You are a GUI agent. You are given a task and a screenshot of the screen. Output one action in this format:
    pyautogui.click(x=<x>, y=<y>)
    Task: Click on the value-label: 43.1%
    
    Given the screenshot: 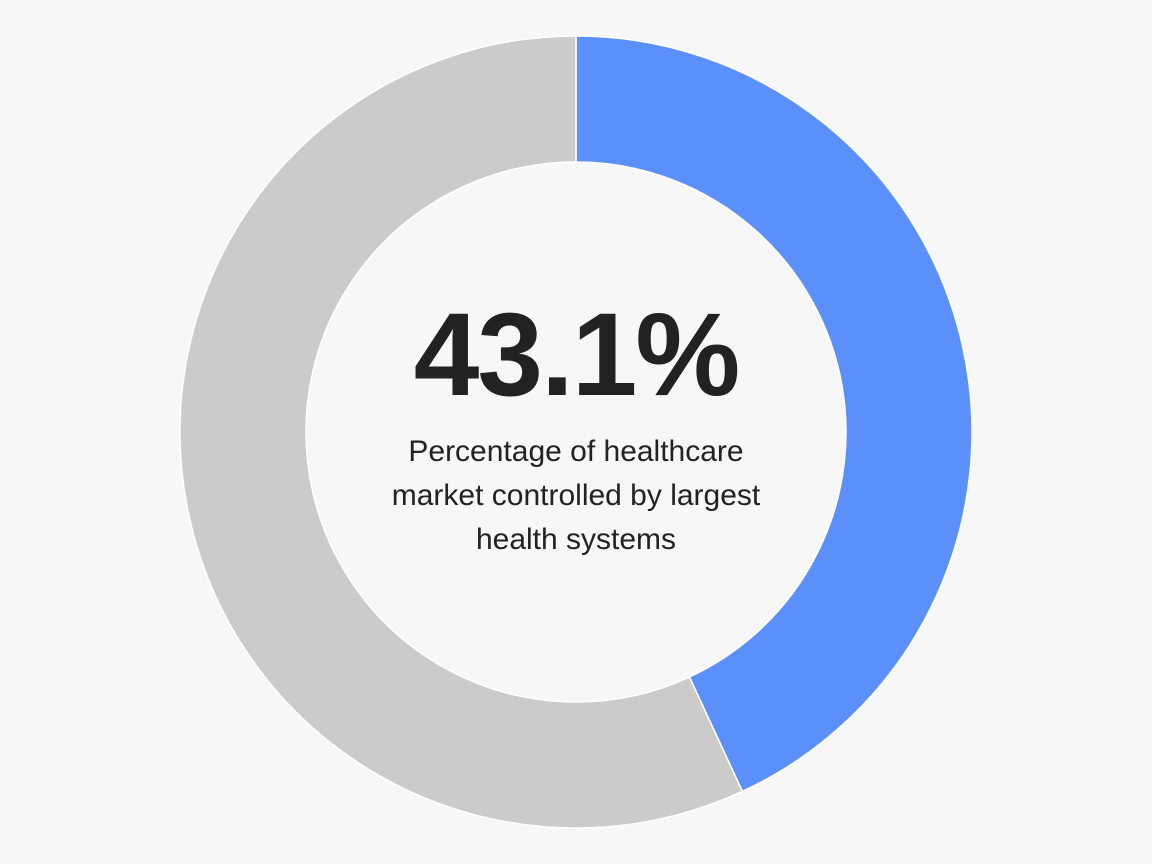 What is the action you would take?
    pyautogui.click(x=577, y=355)
    